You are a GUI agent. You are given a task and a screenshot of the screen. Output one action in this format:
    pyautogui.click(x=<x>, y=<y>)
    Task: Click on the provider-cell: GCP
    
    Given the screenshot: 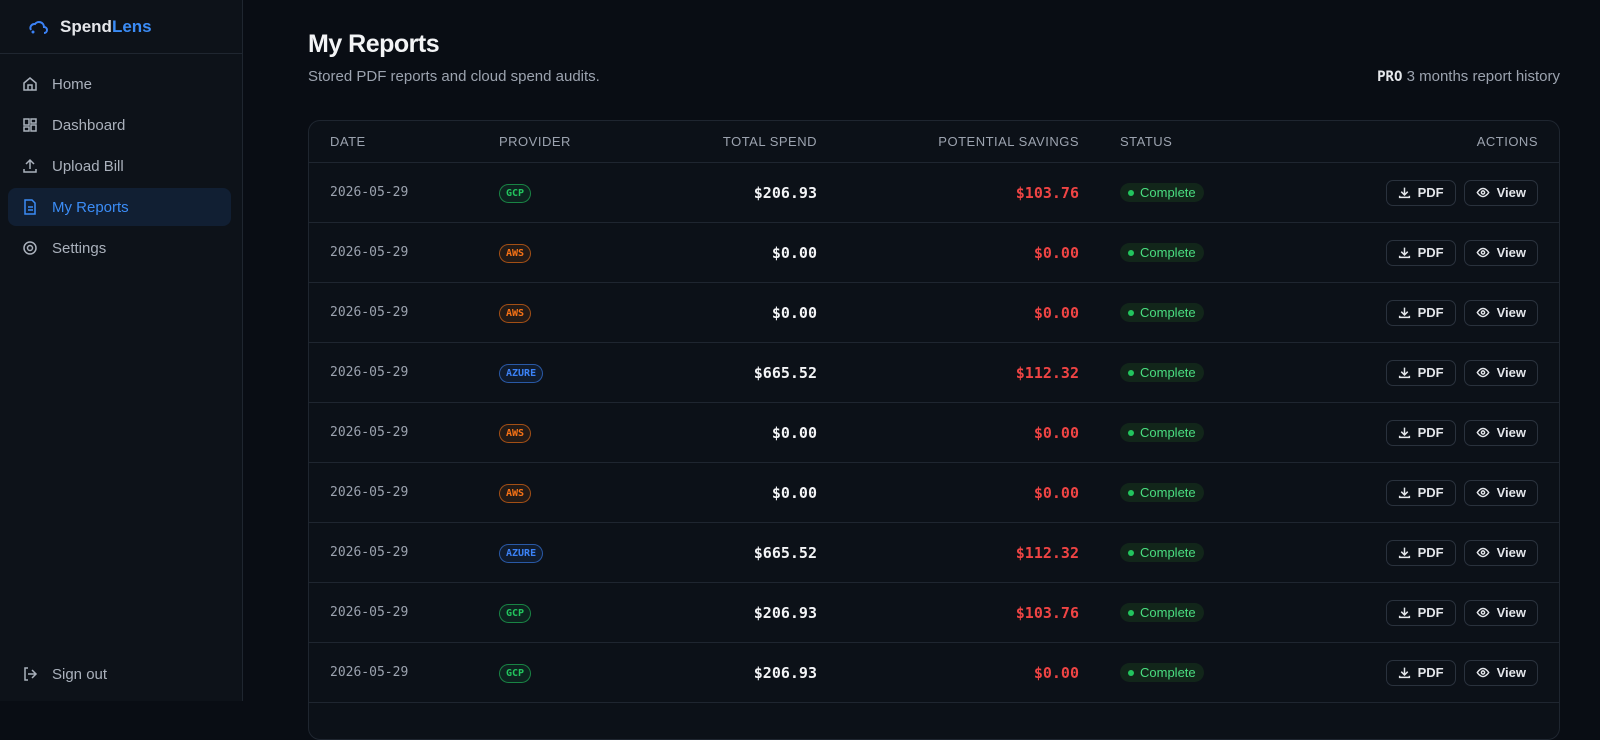 What is the action you would take?
    pyautogui.click(x=579, y=613)
    